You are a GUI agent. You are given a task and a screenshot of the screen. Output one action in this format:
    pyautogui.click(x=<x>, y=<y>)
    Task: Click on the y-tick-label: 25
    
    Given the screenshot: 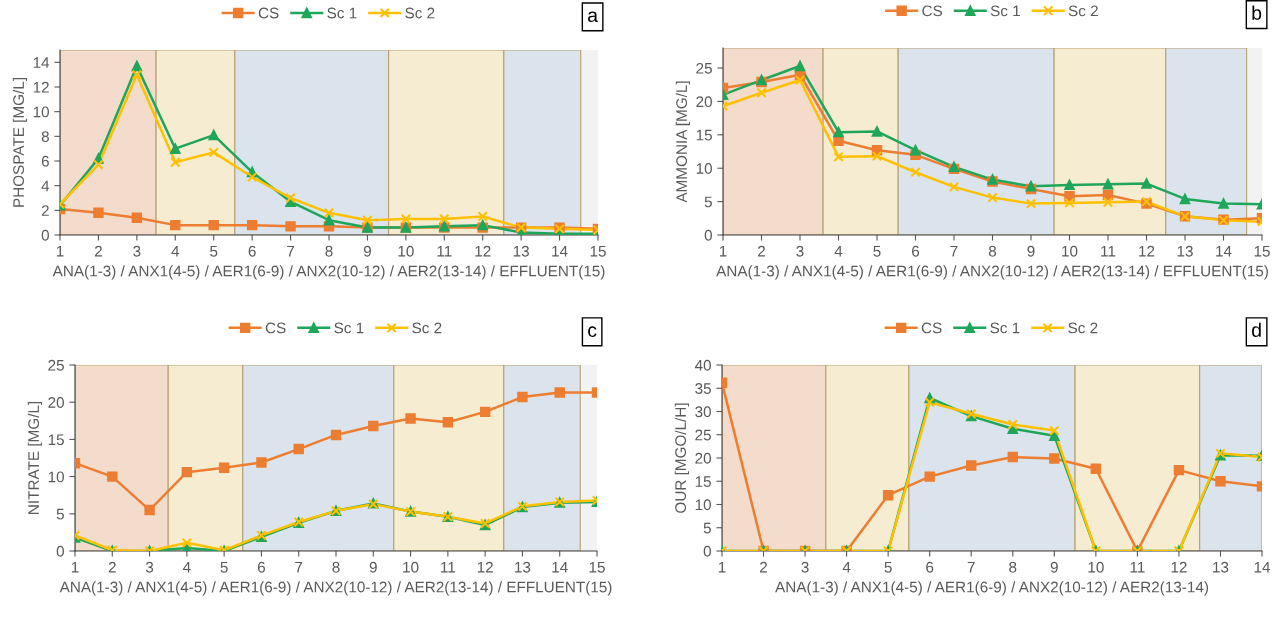 What is the action you would take?
    pyautogui.click(x=704, y=68)
    